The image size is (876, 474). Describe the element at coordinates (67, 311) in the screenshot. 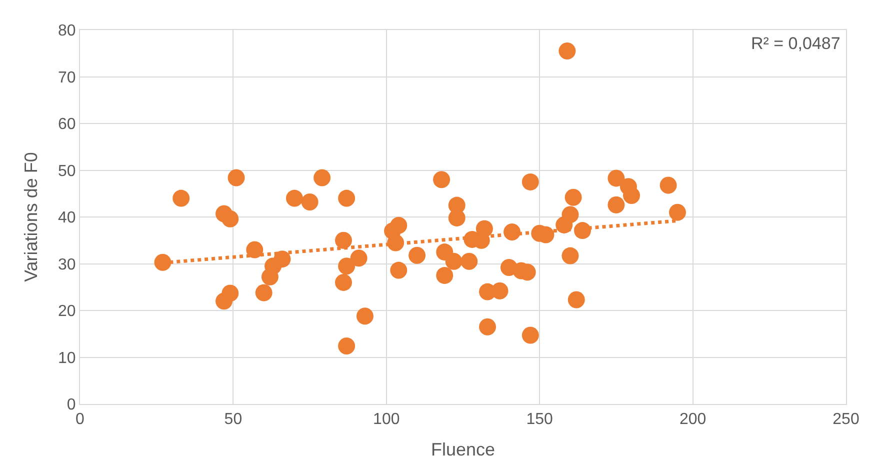

I see `y-tick-label: 20` at that location.